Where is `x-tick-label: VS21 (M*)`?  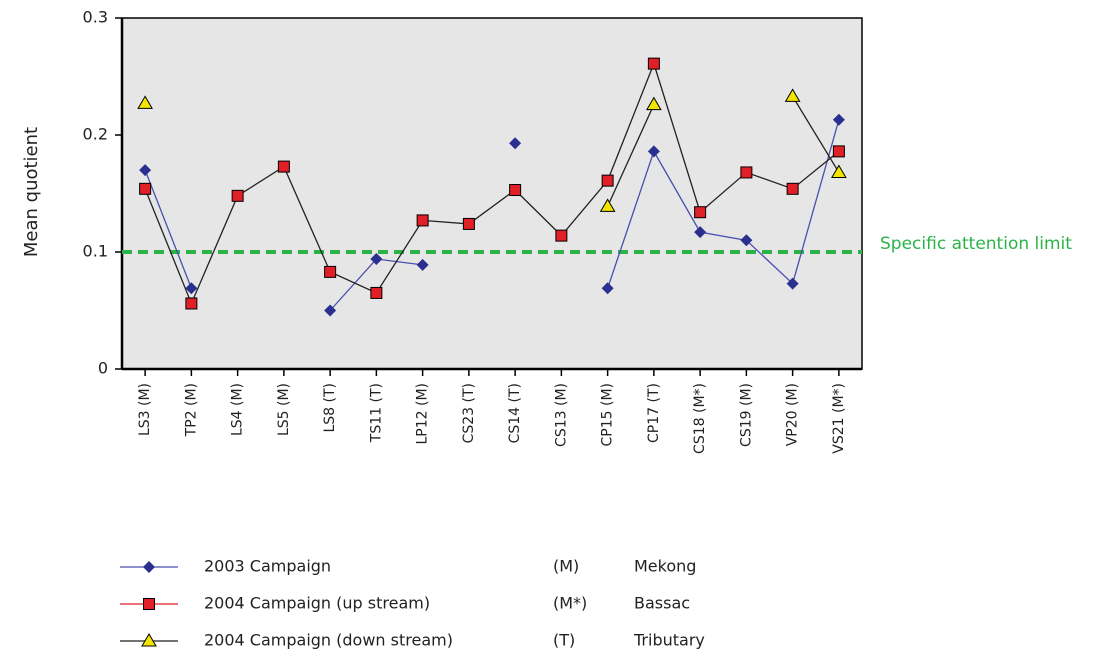
x-tick-label: VS21 (M*) is located at coordinates (839, 418).